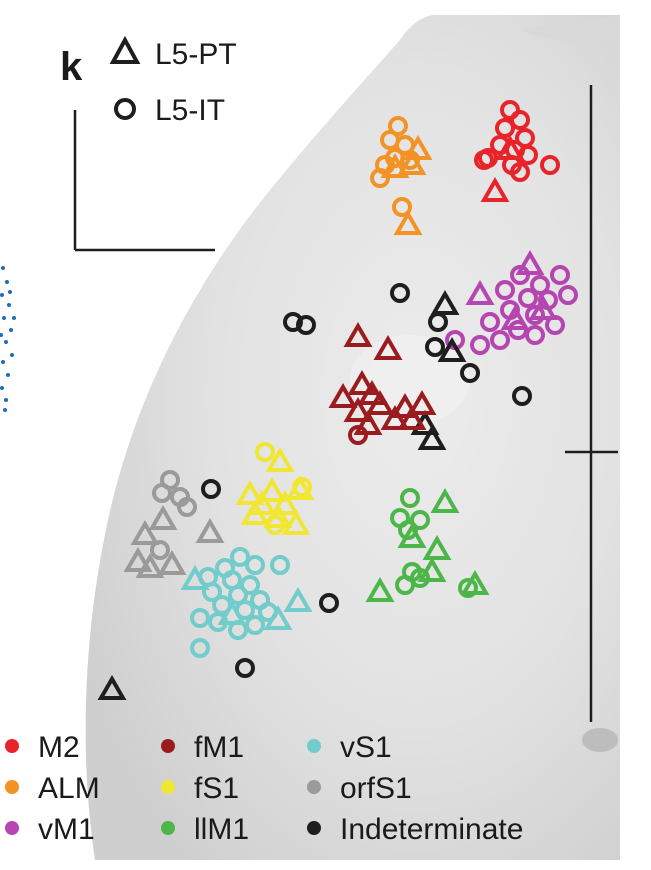  I want to click on legend-label-fm1: fM1, so click(219, 747).